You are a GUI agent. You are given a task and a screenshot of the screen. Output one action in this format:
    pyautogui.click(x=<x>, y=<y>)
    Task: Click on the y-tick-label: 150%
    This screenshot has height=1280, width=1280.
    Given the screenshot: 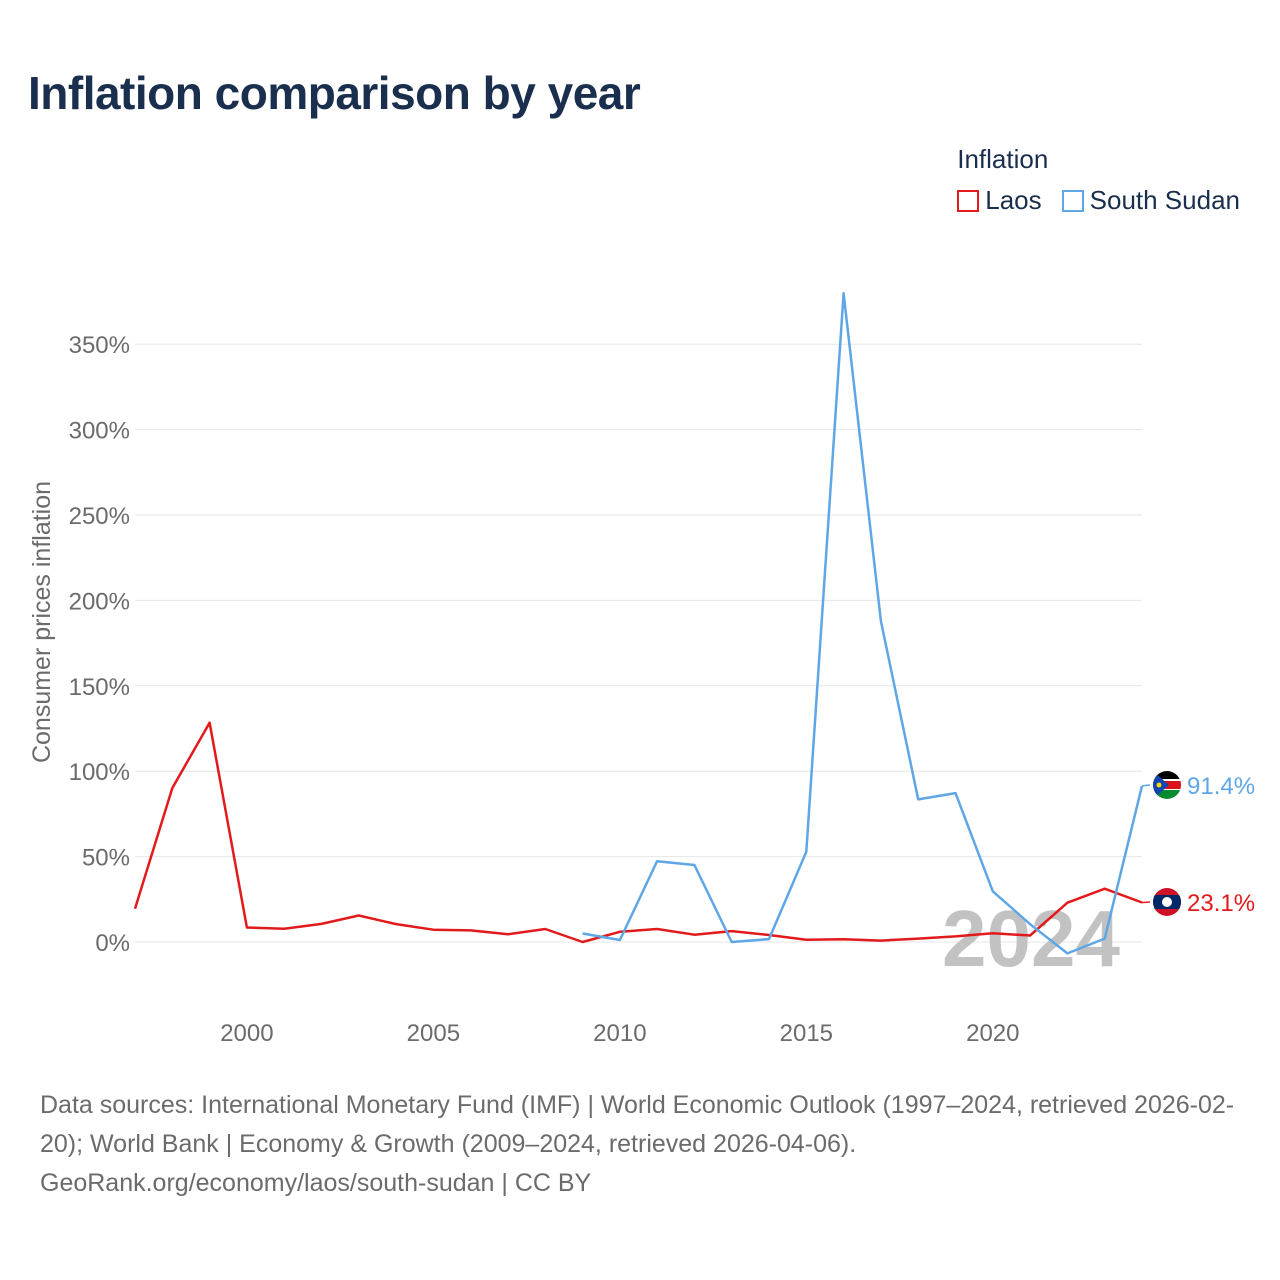 What is the action you would take?
    pyautogui.click(x=99, y=687)
    